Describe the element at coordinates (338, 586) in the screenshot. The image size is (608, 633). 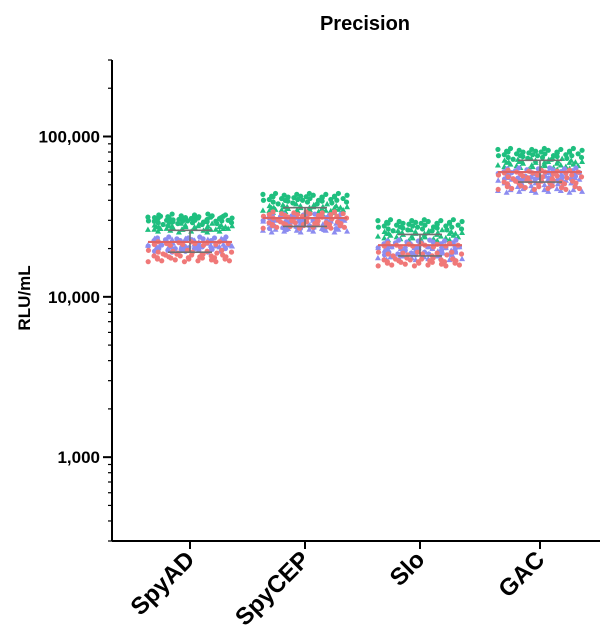
I see `x-ticks: SpyAD SpyCEP Slo GAC` at that location.